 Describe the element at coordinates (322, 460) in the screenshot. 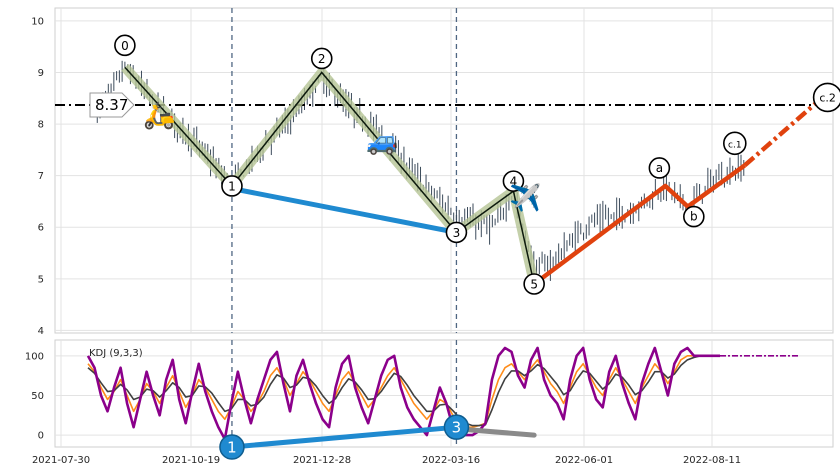

I see `x-tick-label: 2021-12-28` at that location.